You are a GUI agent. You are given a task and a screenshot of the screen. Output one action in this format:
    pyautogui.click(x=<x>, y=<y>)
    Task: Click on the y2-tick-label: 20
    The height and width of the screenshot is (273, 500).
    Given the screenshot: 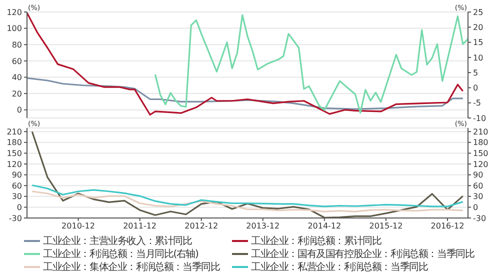 What is the action you would take?
    pyautogui.click(x=478, y=27)
    